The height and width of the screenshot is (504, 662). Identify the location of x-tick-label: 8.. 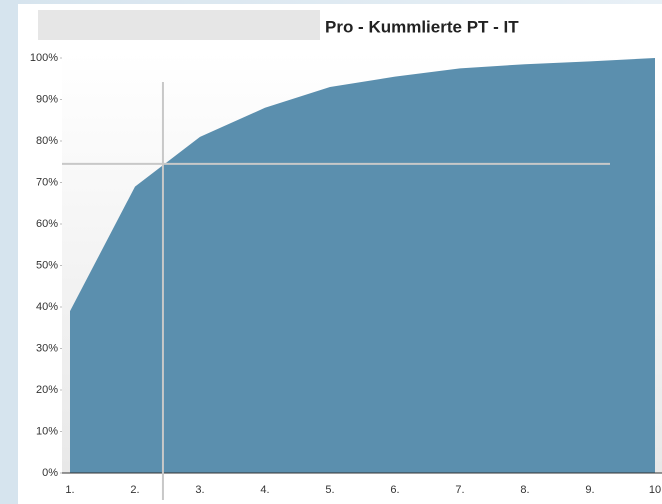
(524, 490).